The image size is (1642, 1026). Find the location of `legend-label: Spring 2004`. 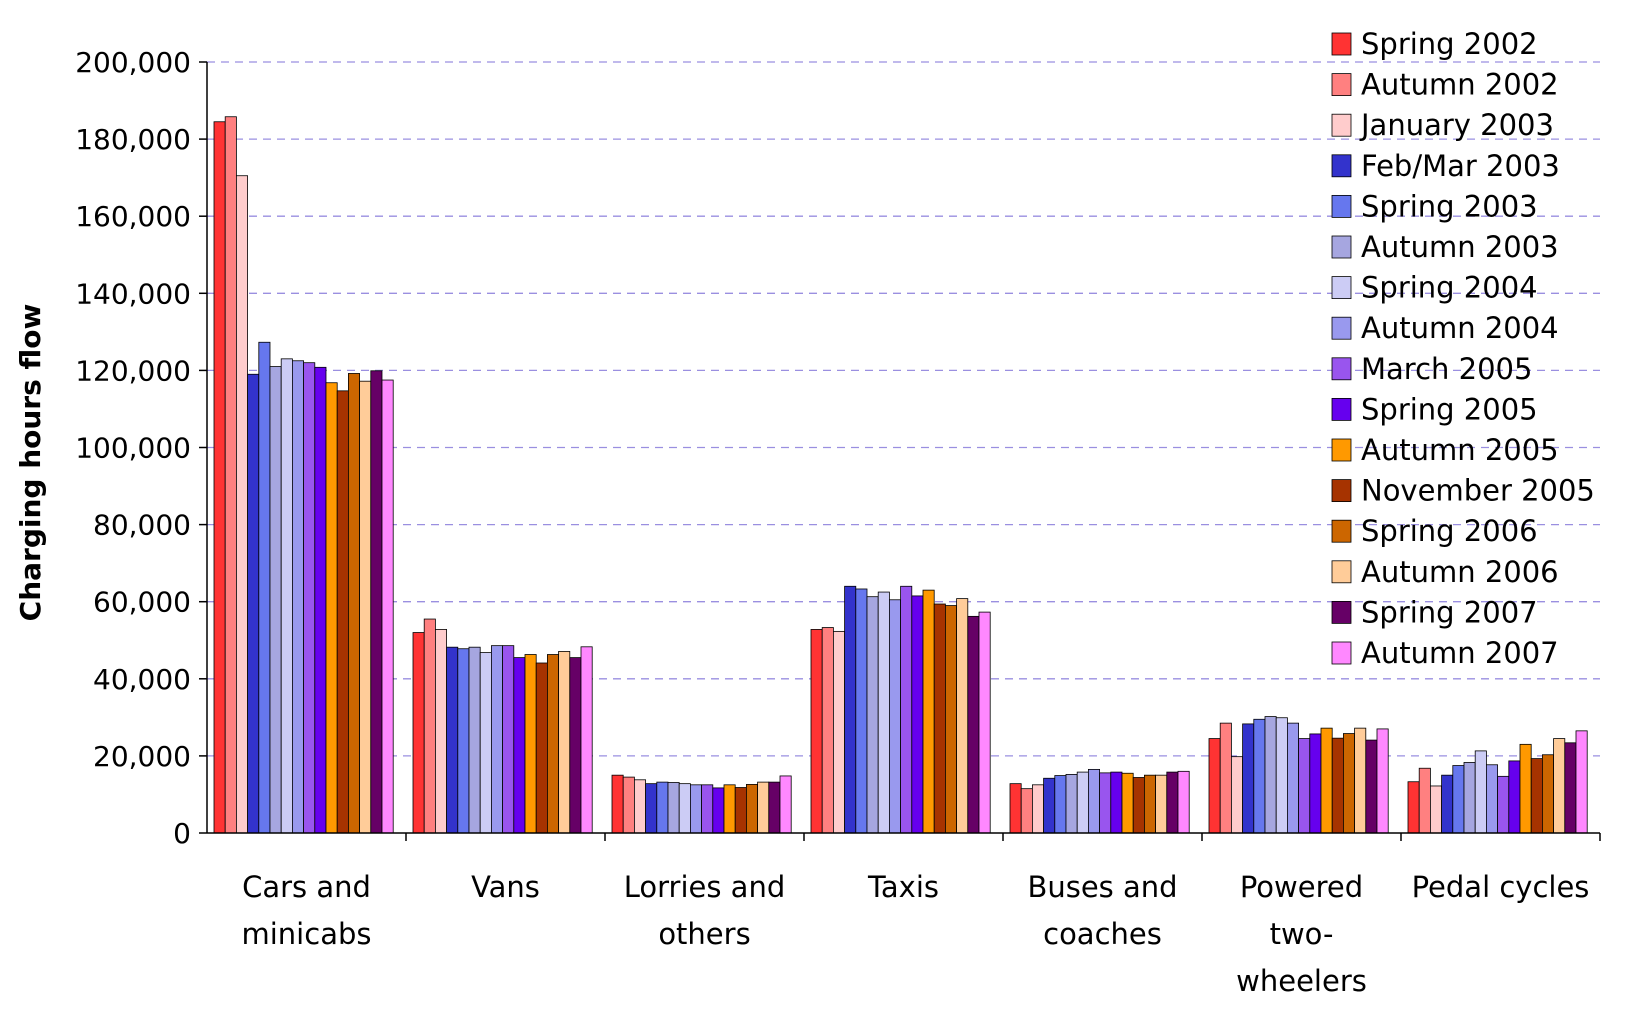

legend-label: Spring 2004 is located at coordinates (1449, 288).